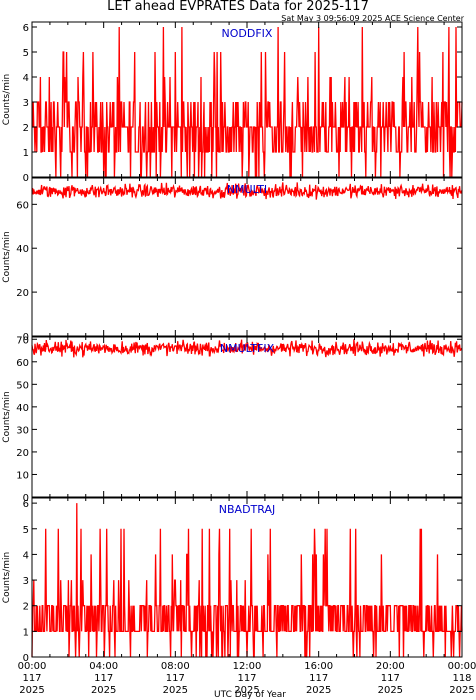 This screenshot has width=476, height=700. Describe the element at coordinates (247, 509) in the screenshot. I see `panel-title: NBADTRAJ` at that location.